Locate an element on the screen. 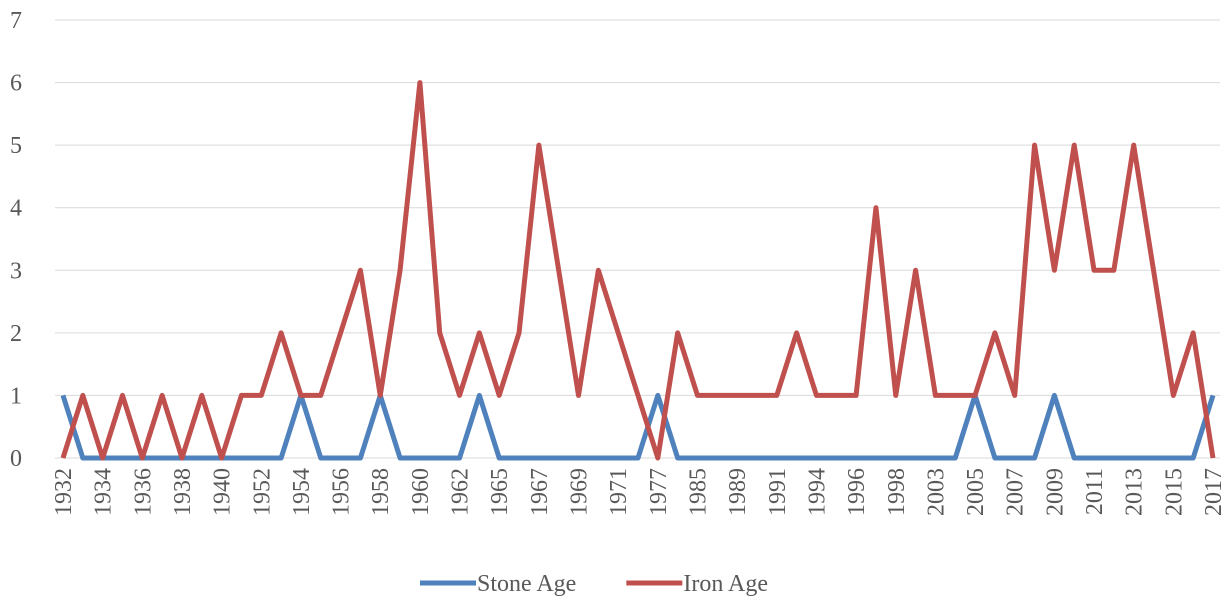 The height and width of the screenshot is (608, 1225). y-tick-label: 4 is located at coordinates (16, 209).